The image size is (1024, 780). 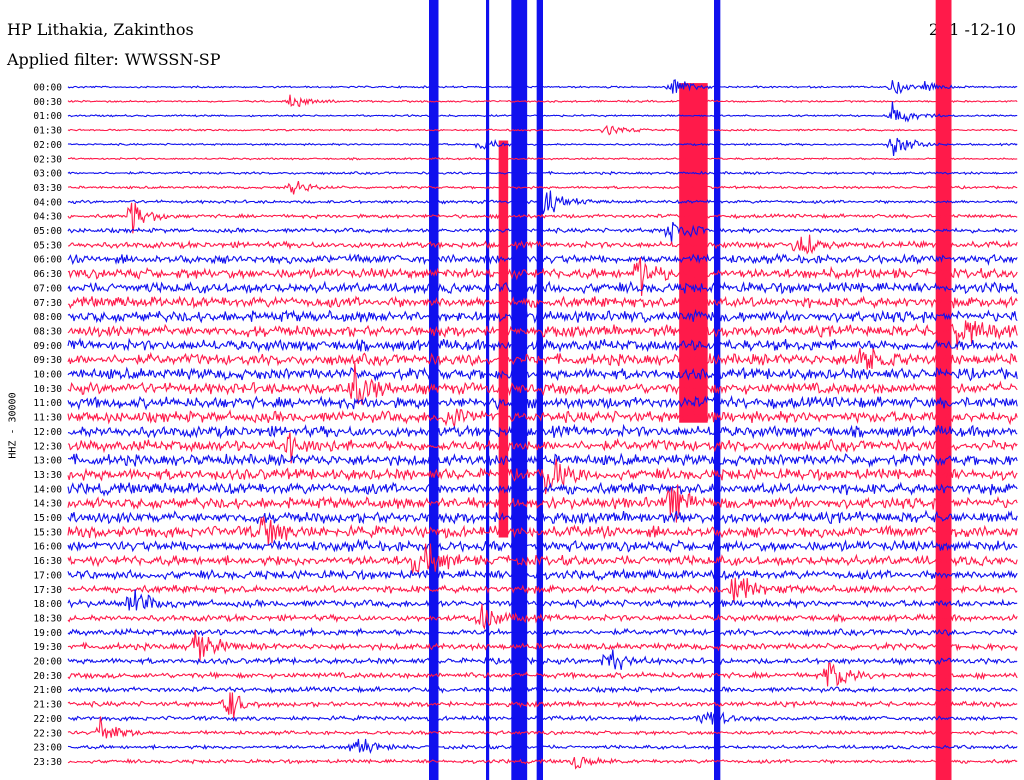 I want to click on row-label-19: 09:30, so click(x=47, y=360).